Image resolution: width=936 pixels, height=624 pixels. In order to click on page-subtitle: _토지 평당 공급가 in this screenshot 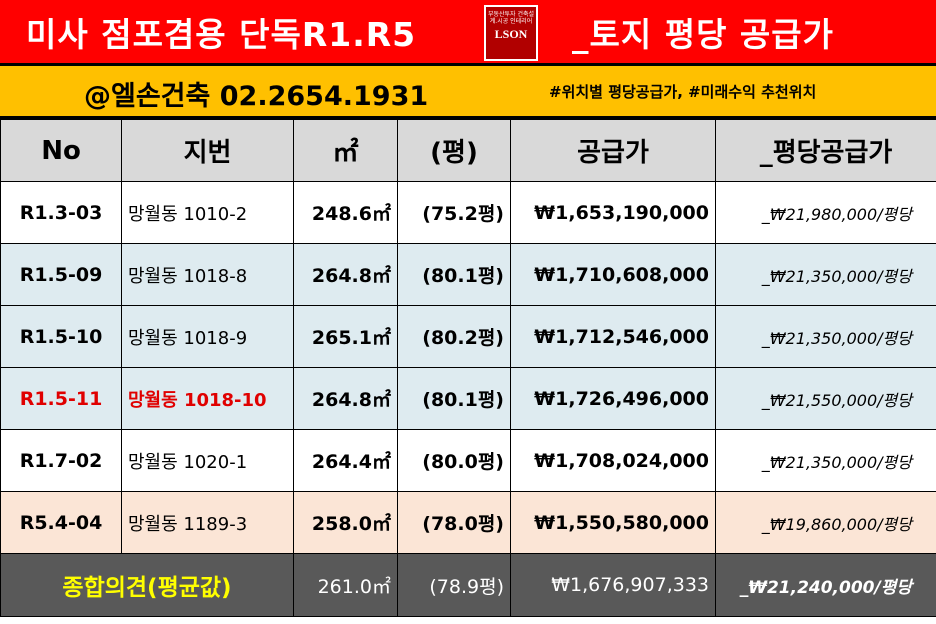, I will do `click(703, 34)`.